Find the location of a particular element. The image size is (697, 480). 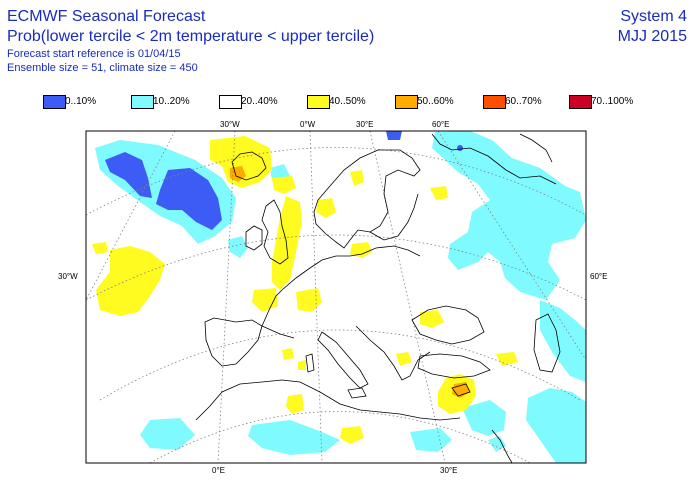

legend-label: 20..40% is located at coordinates (259, 101).